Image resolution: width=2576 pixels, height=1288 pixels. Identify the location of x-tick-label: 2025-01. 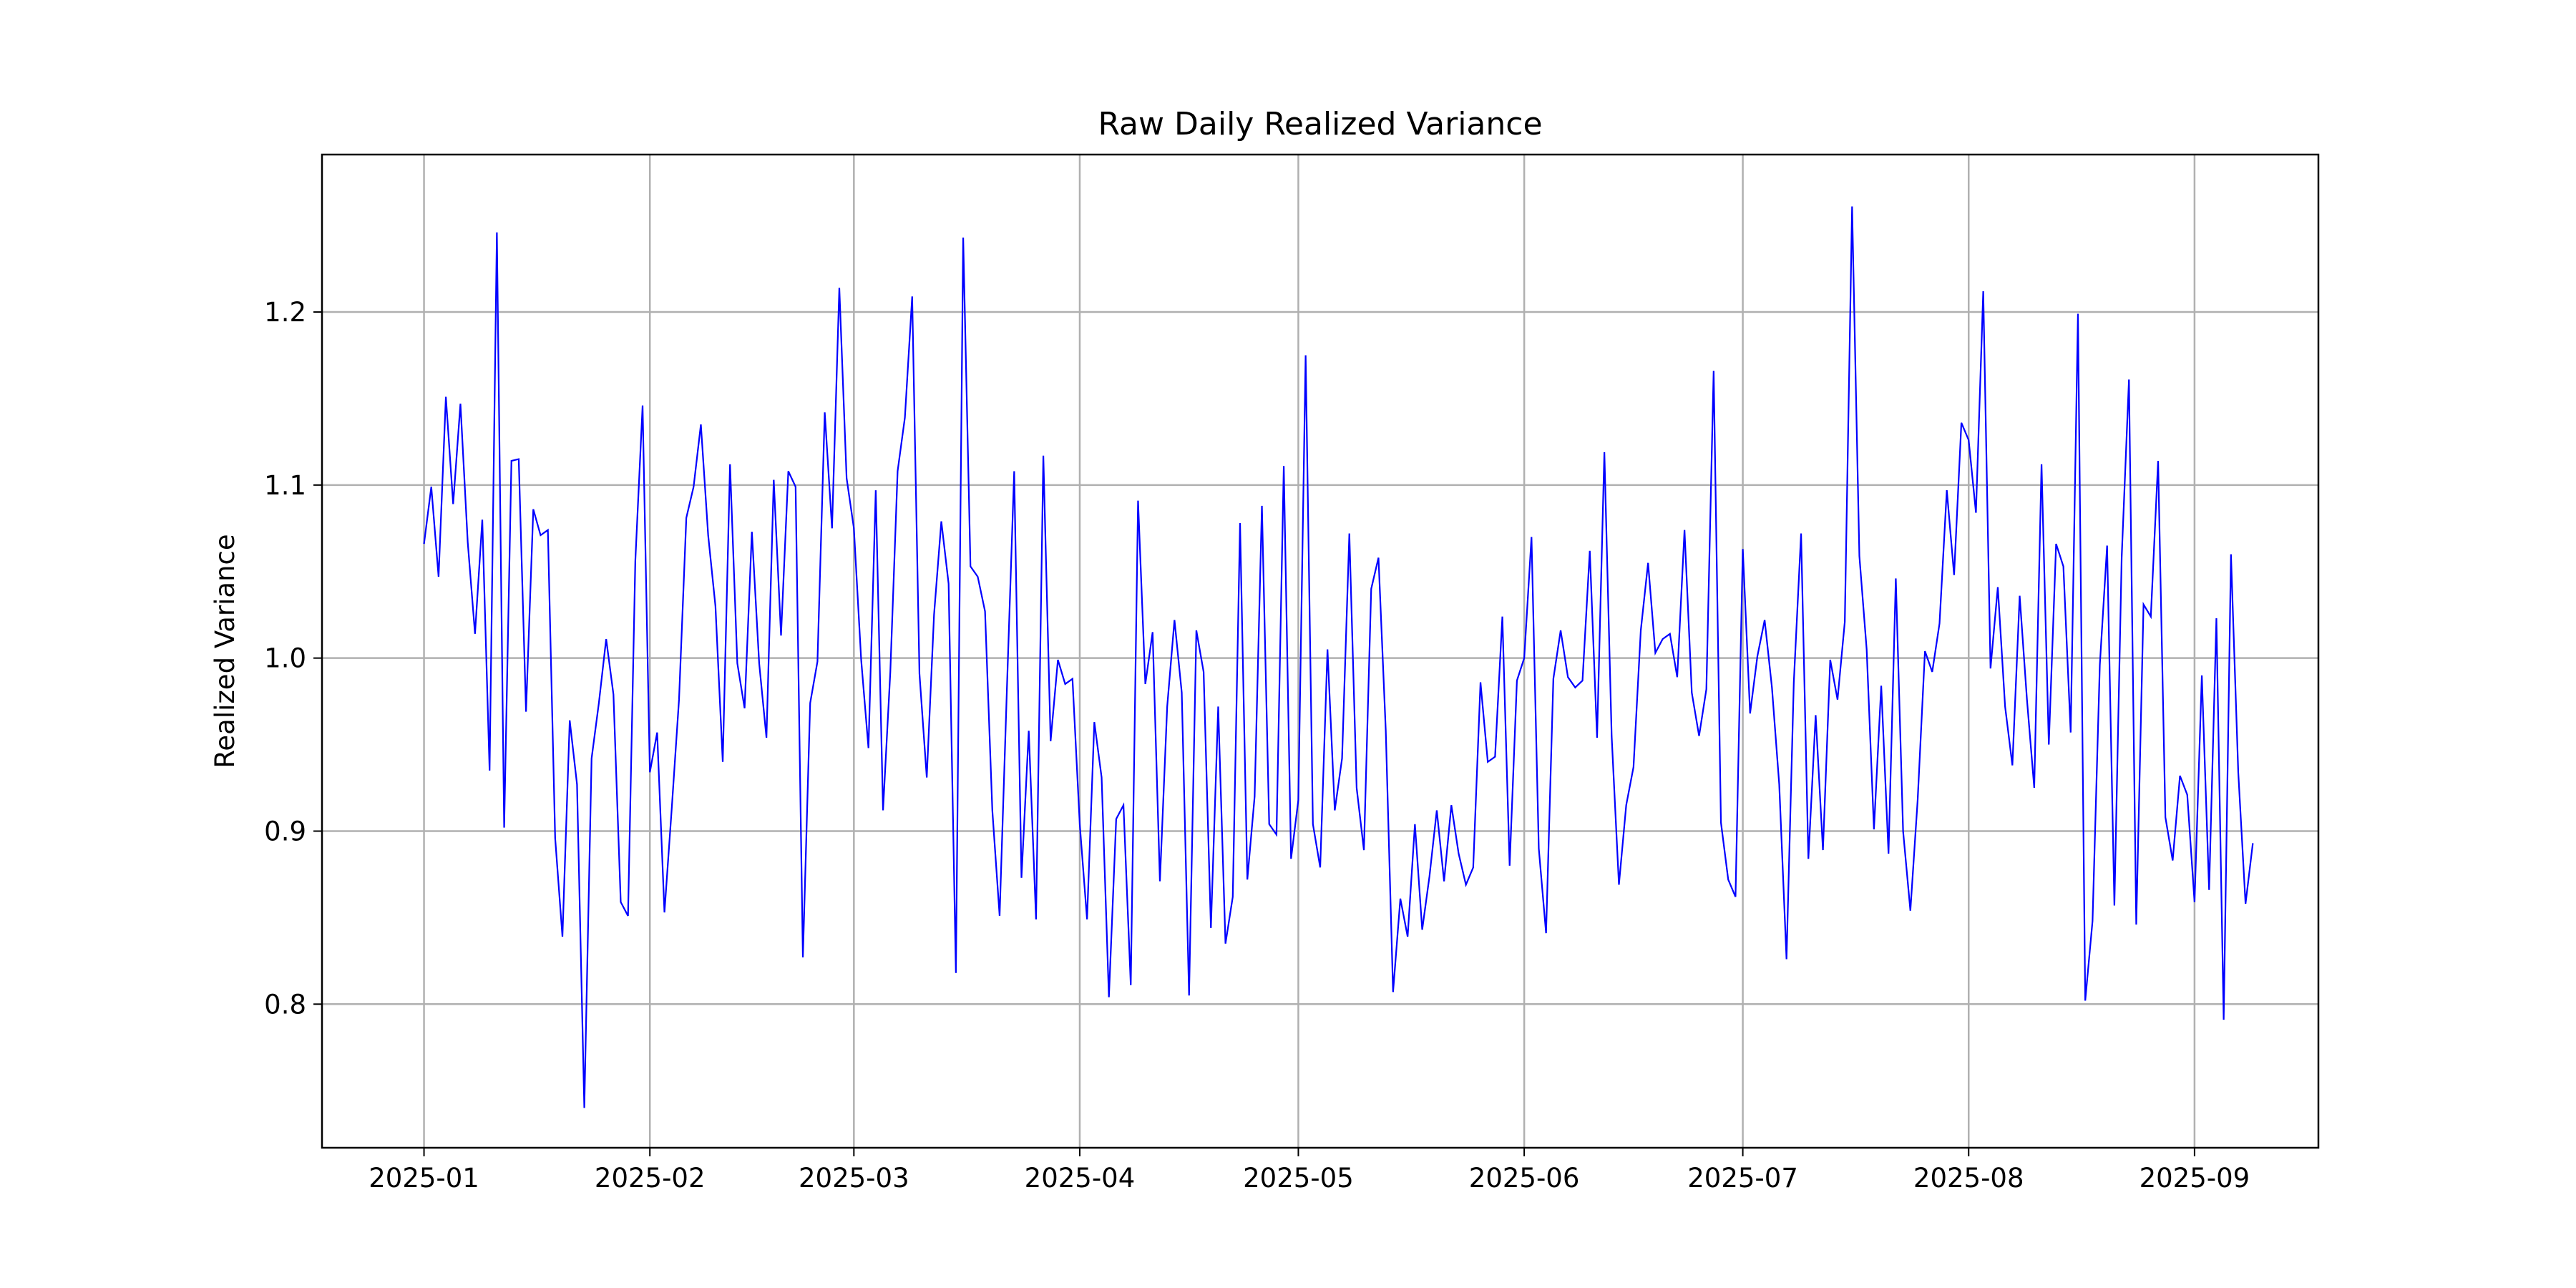
(424, 1178).